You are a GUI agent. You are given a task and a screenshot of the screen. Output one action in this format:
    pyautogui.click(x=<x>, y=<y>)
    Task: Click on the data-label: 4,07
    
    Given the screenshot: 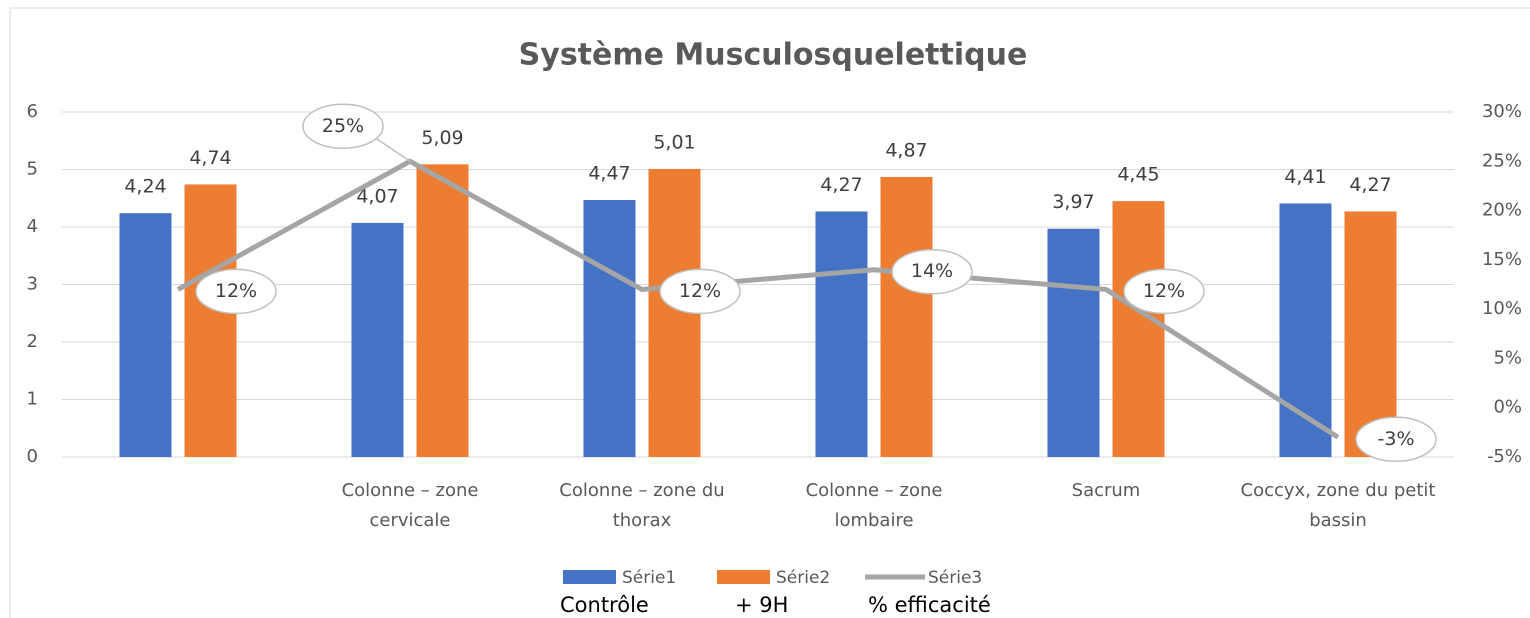 What is the action you would take?
    pyautogui.click(x=377, y=196)
    